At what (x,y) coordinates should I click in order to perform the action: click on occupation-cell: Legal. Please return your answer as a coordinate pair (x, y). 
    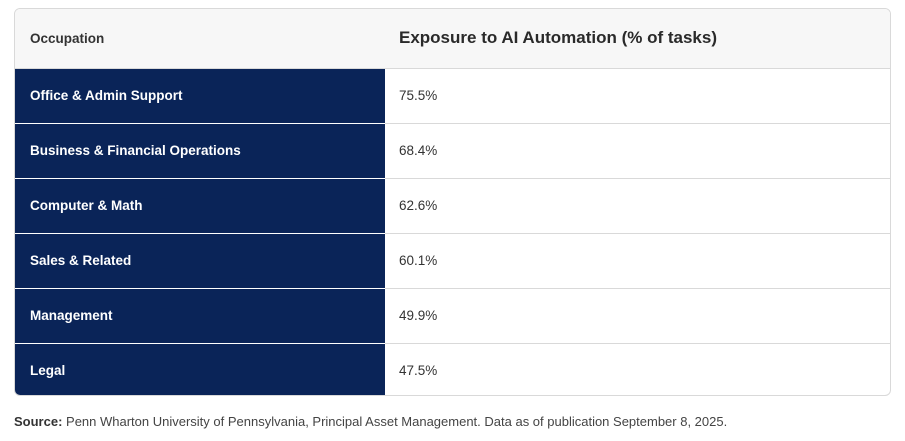
    Looking at the image, I should click on (200, 369).